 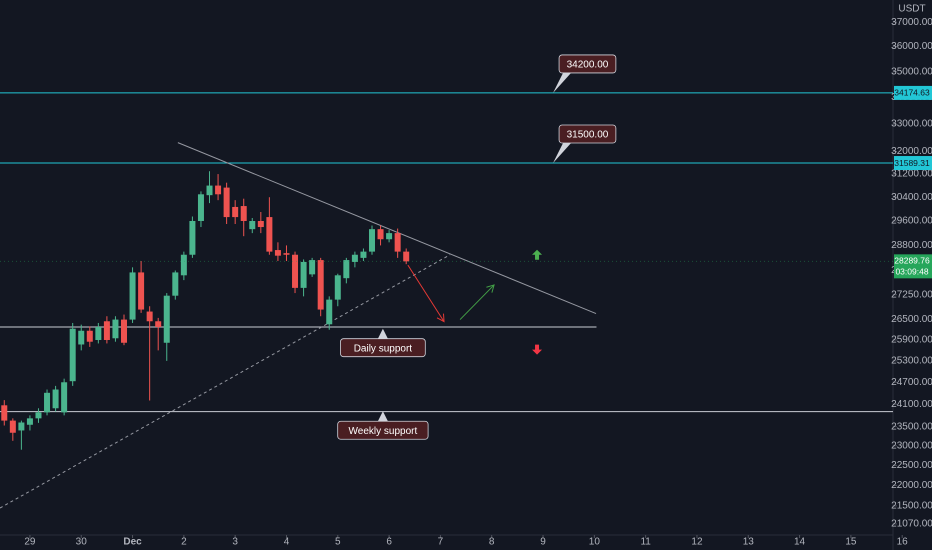 I want to click on y-tick-label: 22000.00, so click(x=911, y=485).